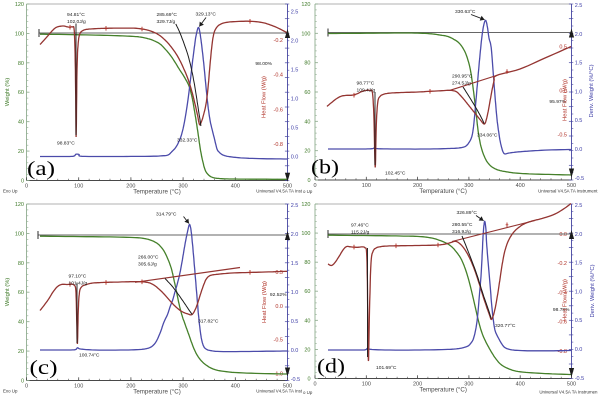  What do you see at coordinates (579, 235) in the screenshot?
I see `svg-text: 2.0` at bounding box center [579, 235].